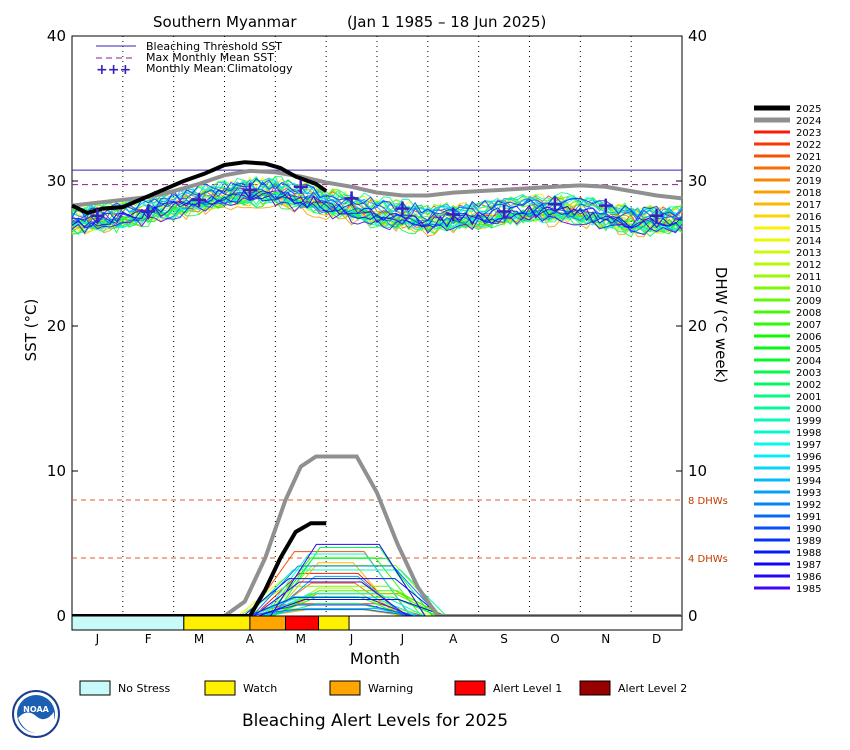 This screenshot has height=750, width=850. What do you see at coordinates (210, 57) in the screenshot?
I see `mmm-legend-label: Max Monthly Mean SST` at bounding box center [210, 57].